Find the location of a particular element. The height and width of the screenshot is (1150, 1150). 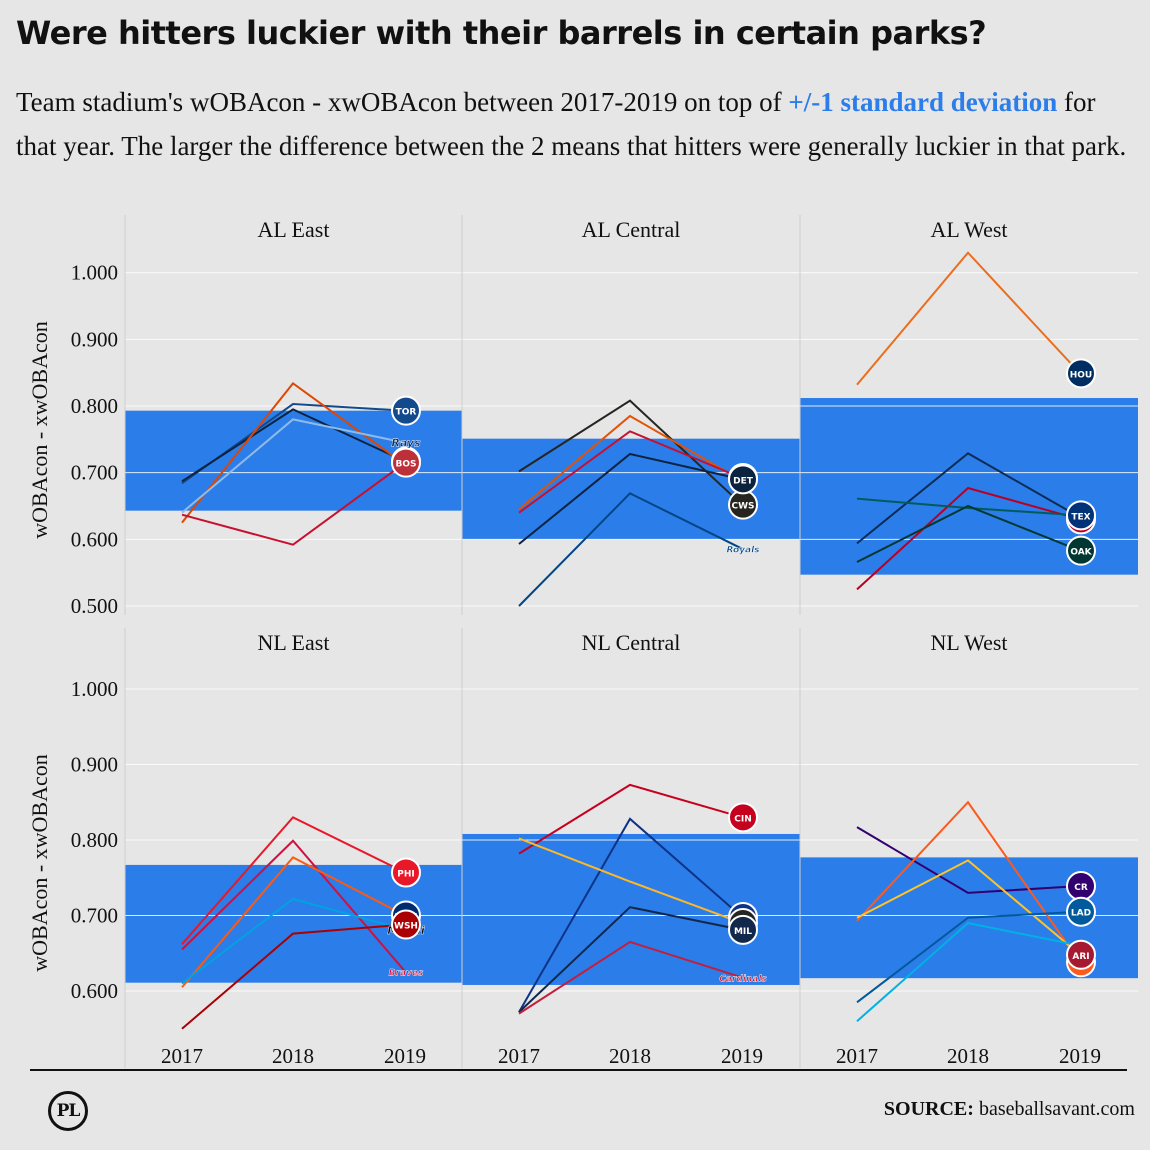

panel-nl-west: NL West201720182019CRSFARILAD is located at coordinates (968, 848).